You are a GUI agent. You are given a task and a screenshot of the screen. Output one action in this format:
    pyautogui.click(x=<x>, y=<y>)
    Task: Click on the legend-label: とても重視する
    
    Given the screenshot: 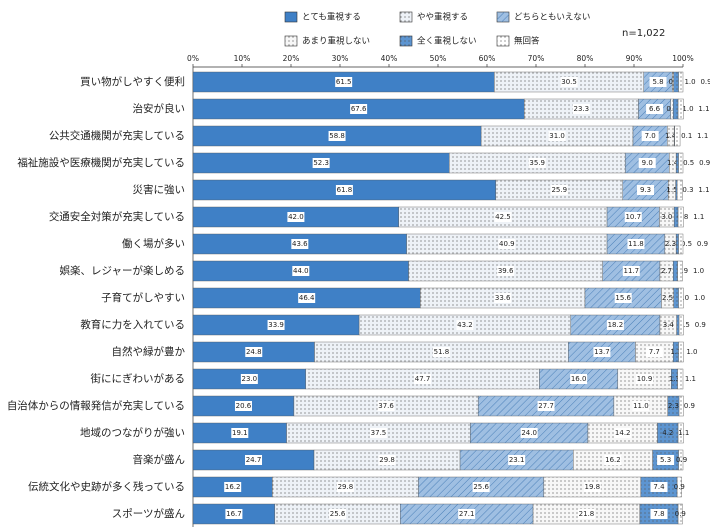 What is the action you would take?
    pyautogui.click(x=331, y=17)
    